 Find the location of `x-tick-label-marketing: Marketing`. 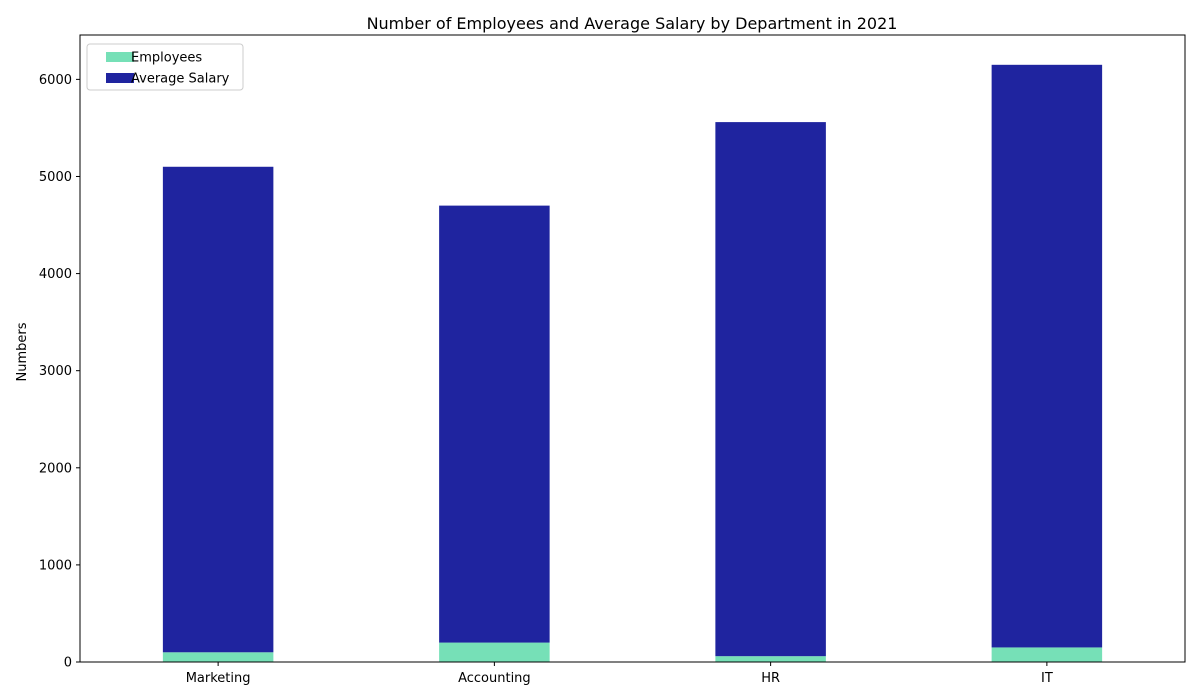

x-tick-label-marketing: Marketing is located at coordinates (218, 678).